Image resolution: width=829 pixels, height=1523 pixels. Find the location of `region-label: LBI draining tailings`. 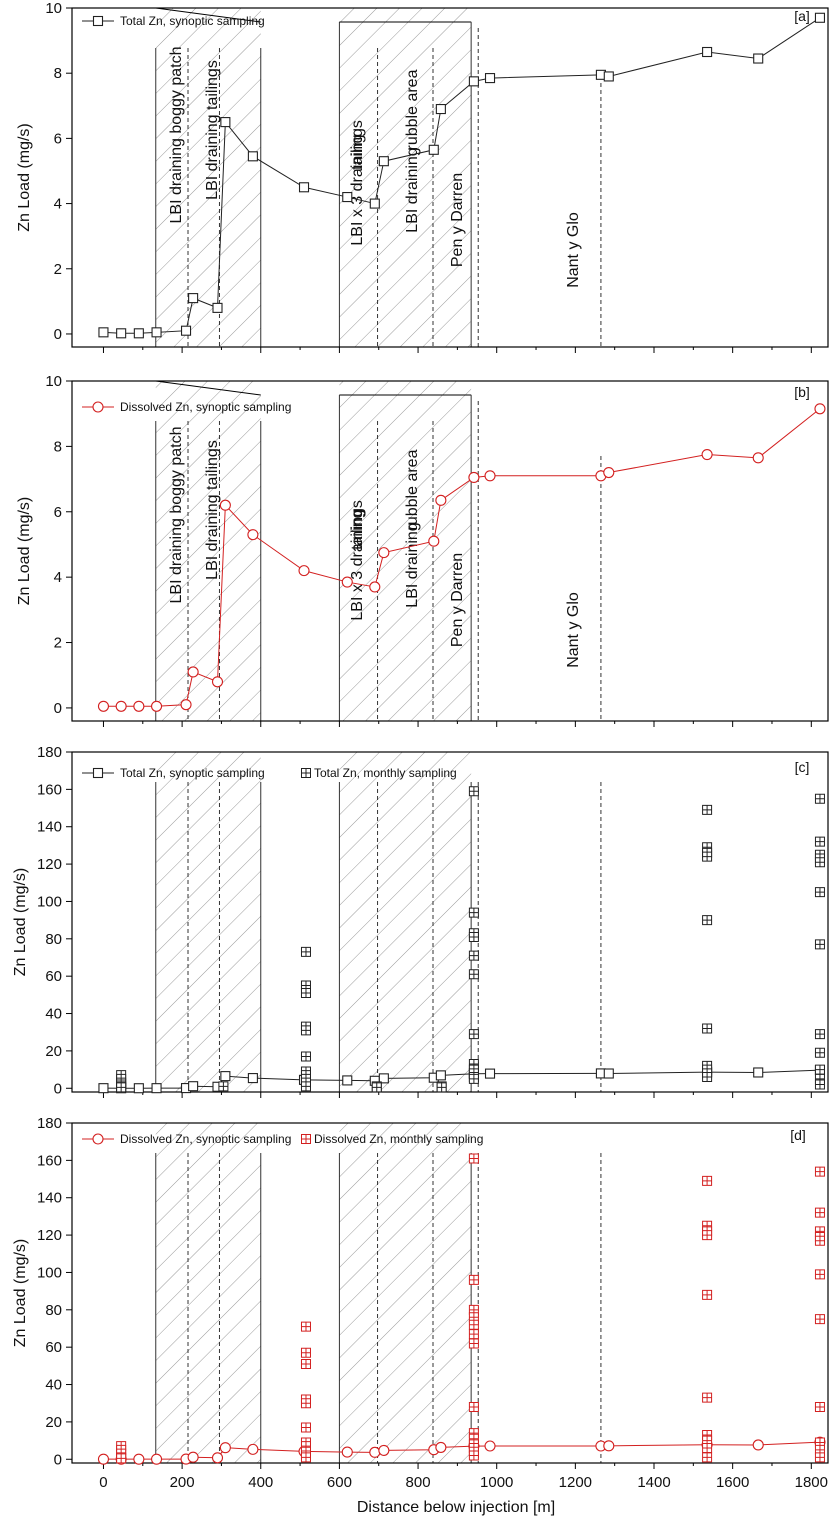

region-label: LBI draining tailings is located at coordinates (212, 130).